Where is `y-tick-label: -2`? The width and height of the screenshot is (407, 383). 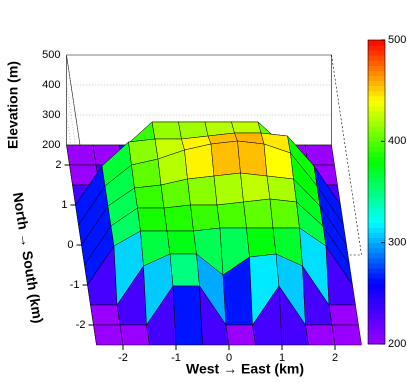
y-tick-label: -2 is located at coordinates (81, 325).